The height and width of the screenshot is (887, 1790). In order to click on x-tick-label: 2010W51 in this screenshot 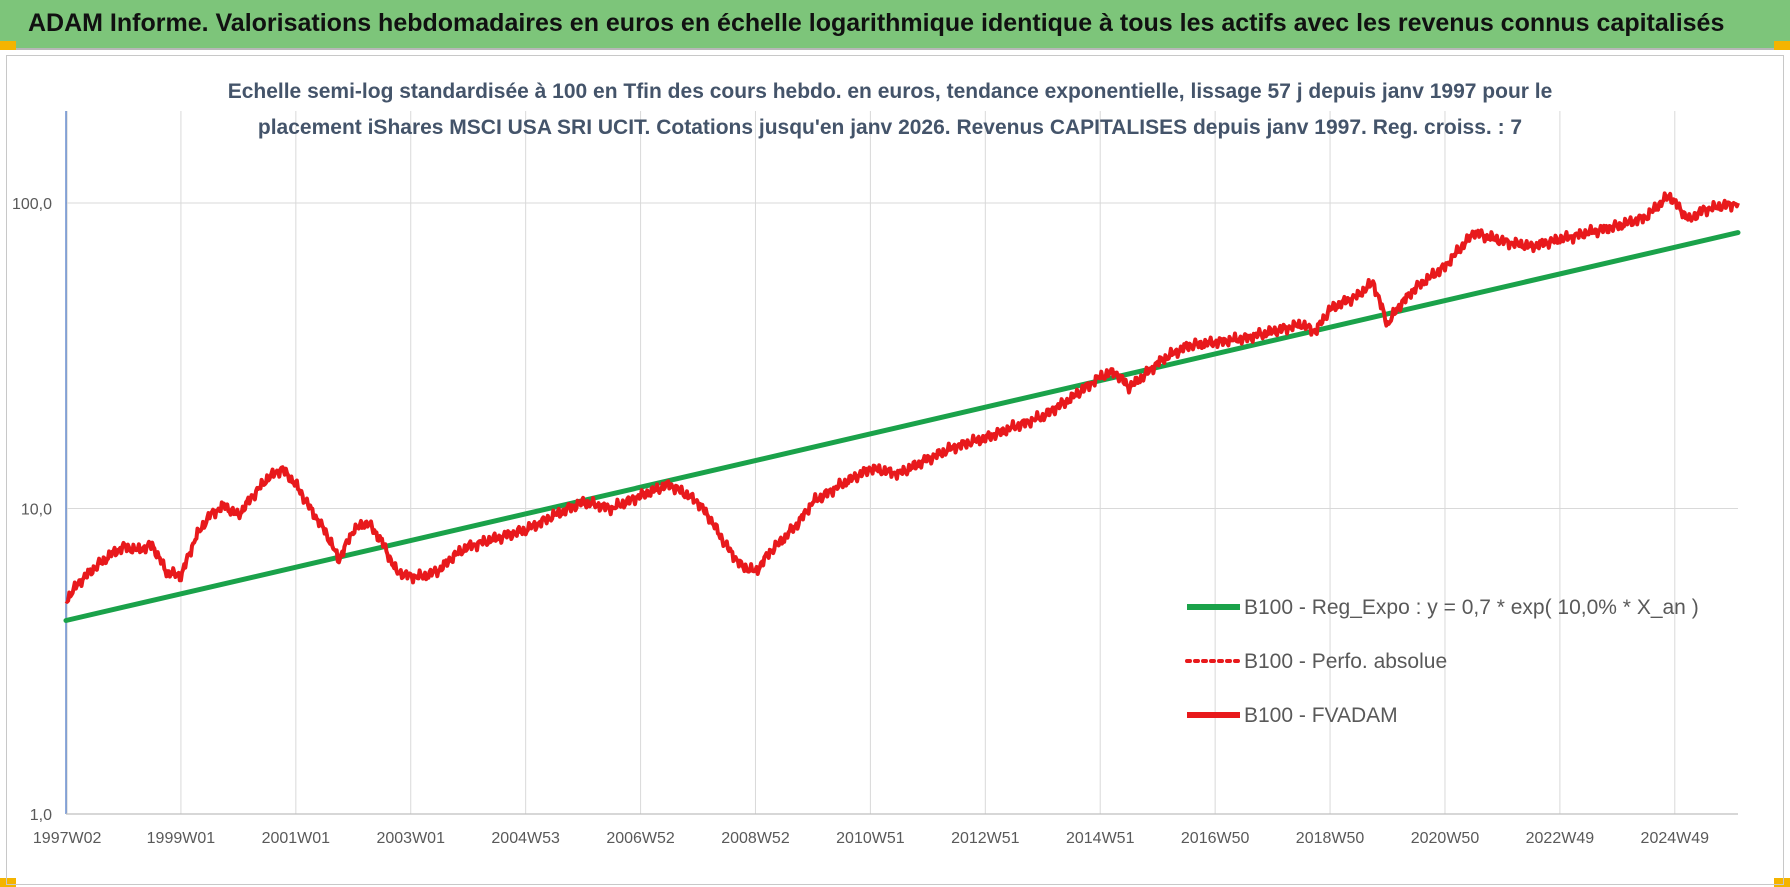, I will do `click(870, 838)`.